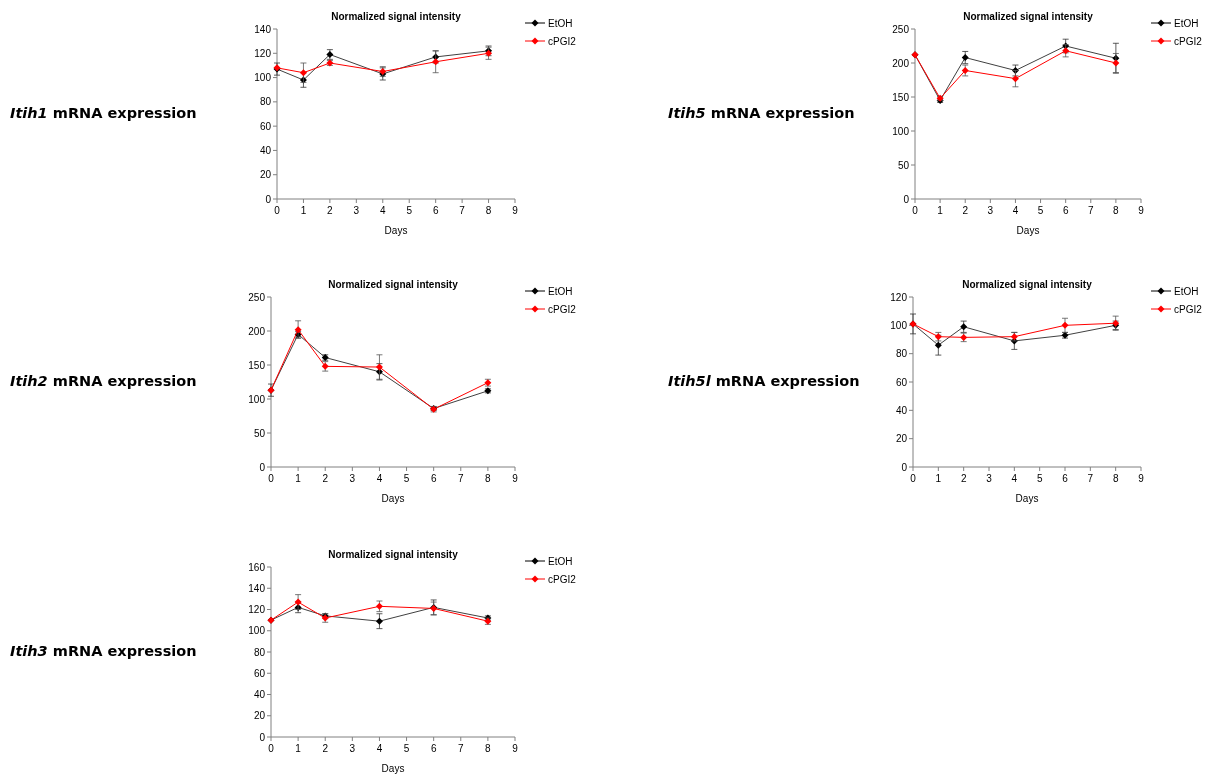 This screenshot has width=1213, height=774. What do you see at coordinates (103, 381) in the screenshot?
I see `y-axis-title: Itih2 mRNA expression` at bounding box center [103, 381].